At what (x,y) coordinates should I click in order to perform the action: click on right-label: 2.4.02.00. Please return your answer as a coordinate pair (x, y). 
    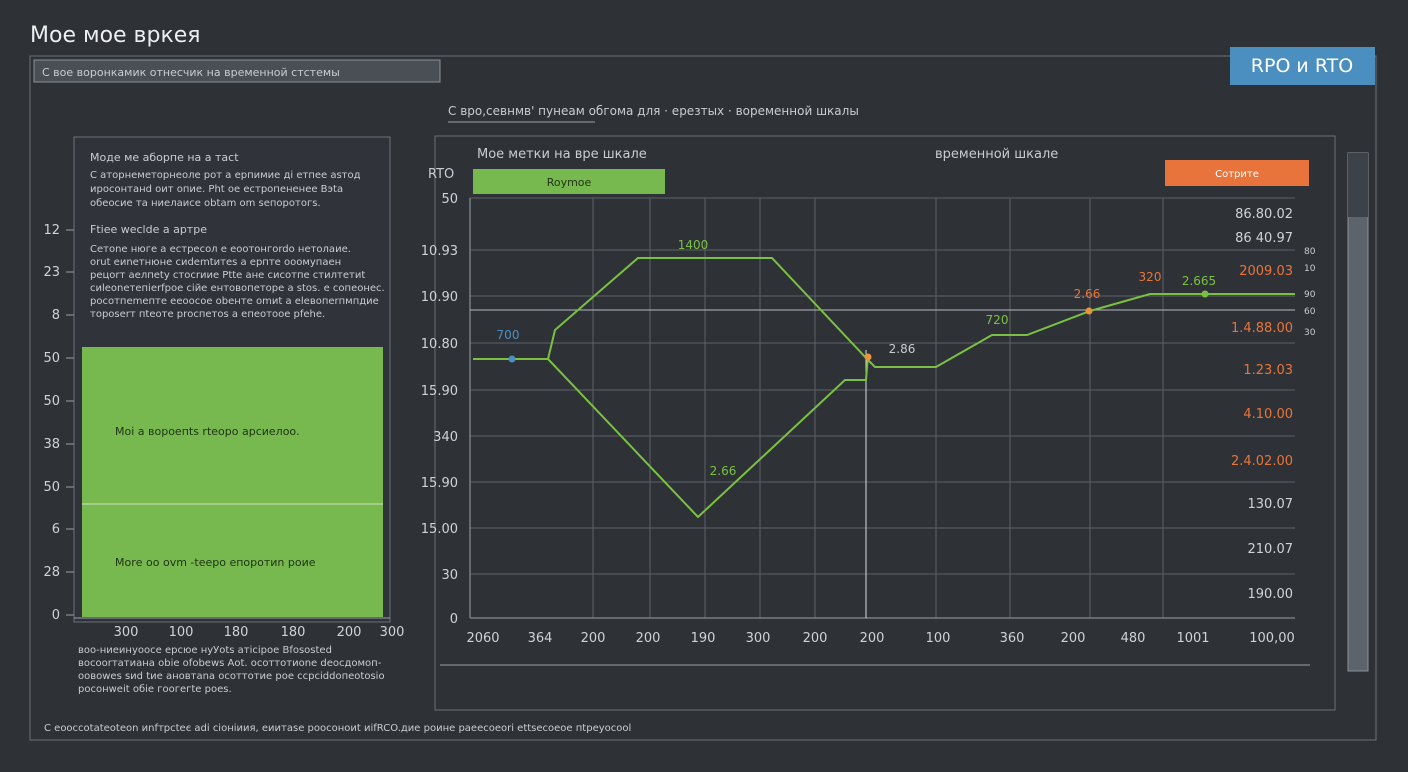
    Looking at the image, I should click on (1262, 461).